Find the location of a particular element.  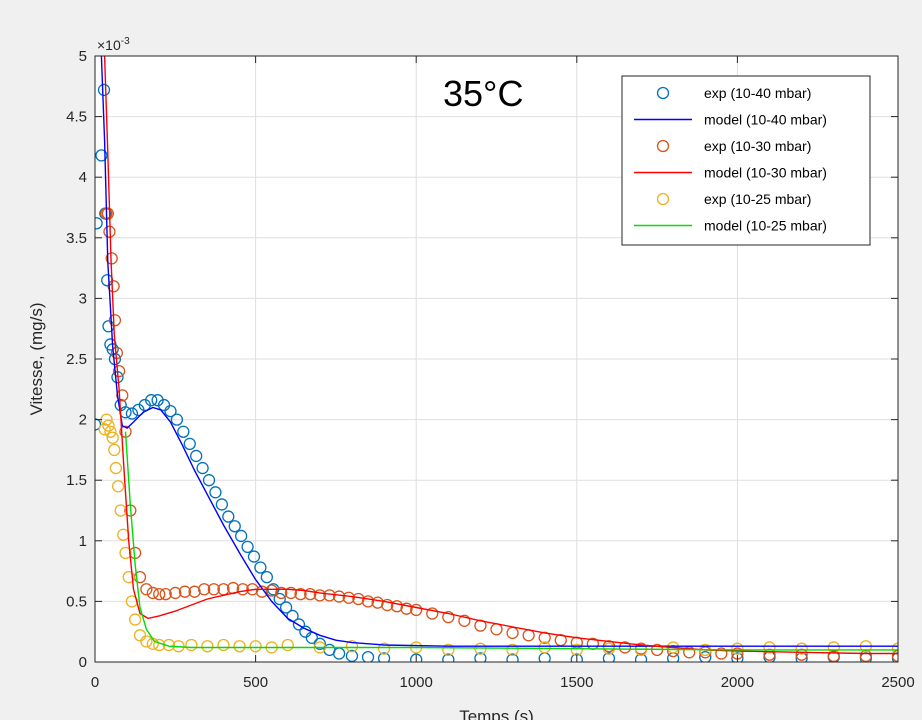

legend-box is located at coordinates (746, 160).